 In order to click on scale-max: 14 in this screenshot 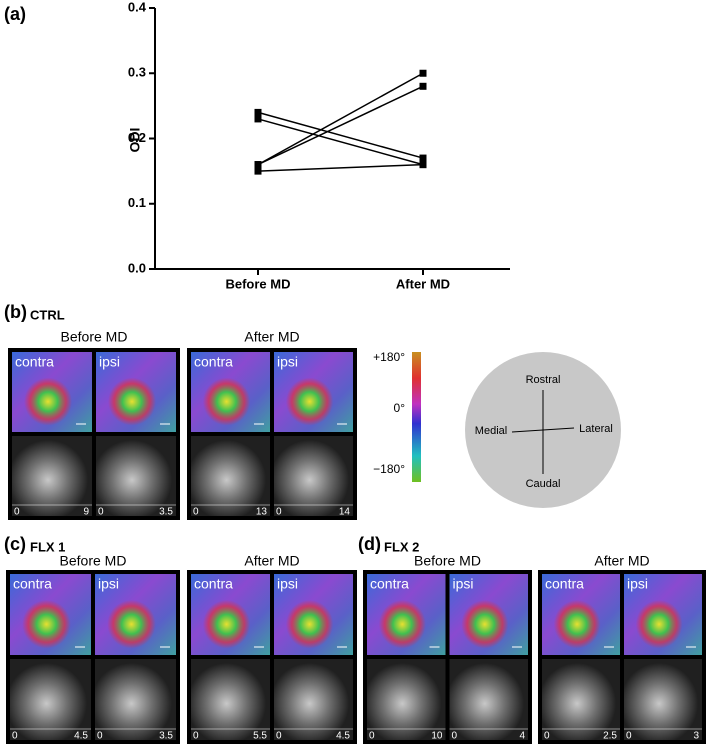, I will do `click(345, 512)`.